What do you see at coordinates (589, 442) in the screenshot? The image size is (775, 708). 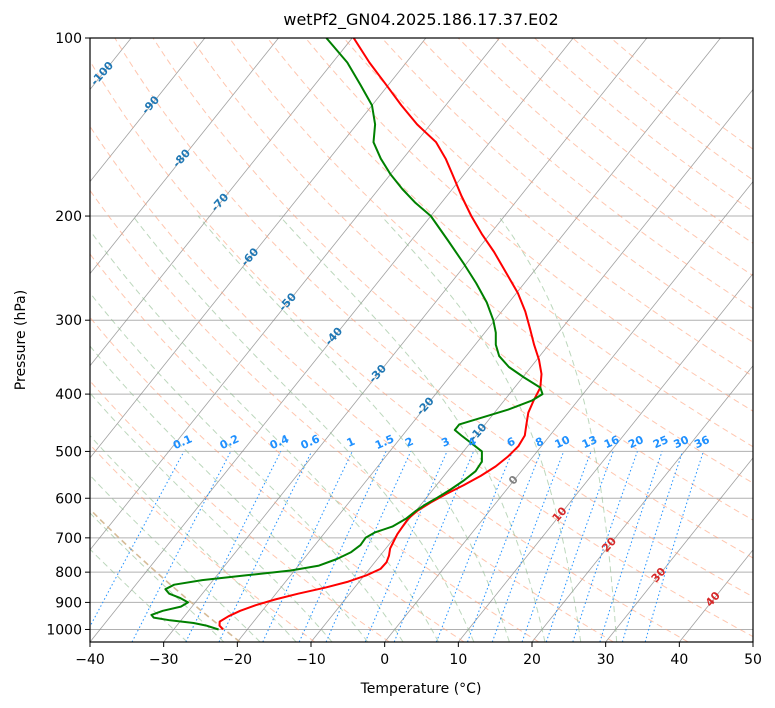 I see `mixing-ratio-label: 13` at bounding box center [589, 442].